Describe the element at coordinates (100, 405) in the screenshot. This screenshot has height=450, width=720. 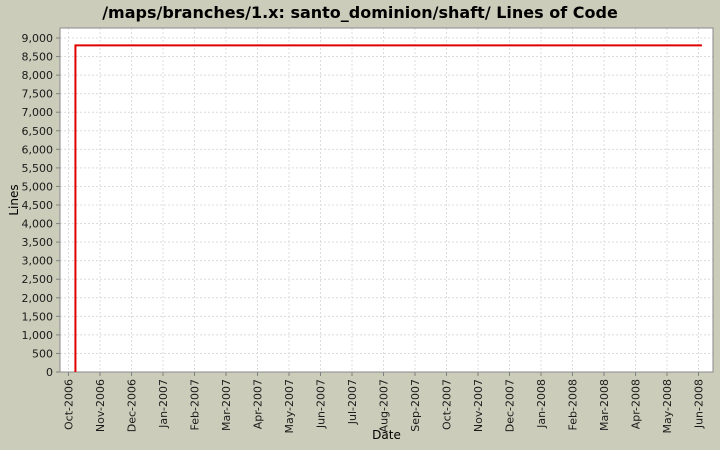
I see `x-tick-label: Nov-2006` at that location.